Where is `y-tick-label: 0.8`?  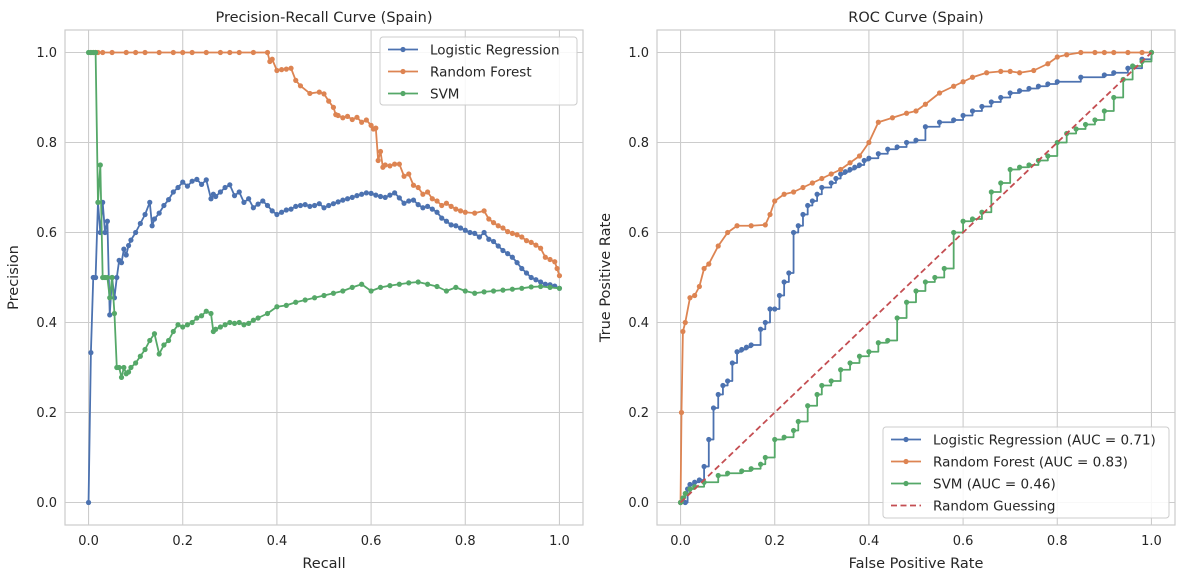 y-tick-label: 0.8 is located at coordinates (46, 143).